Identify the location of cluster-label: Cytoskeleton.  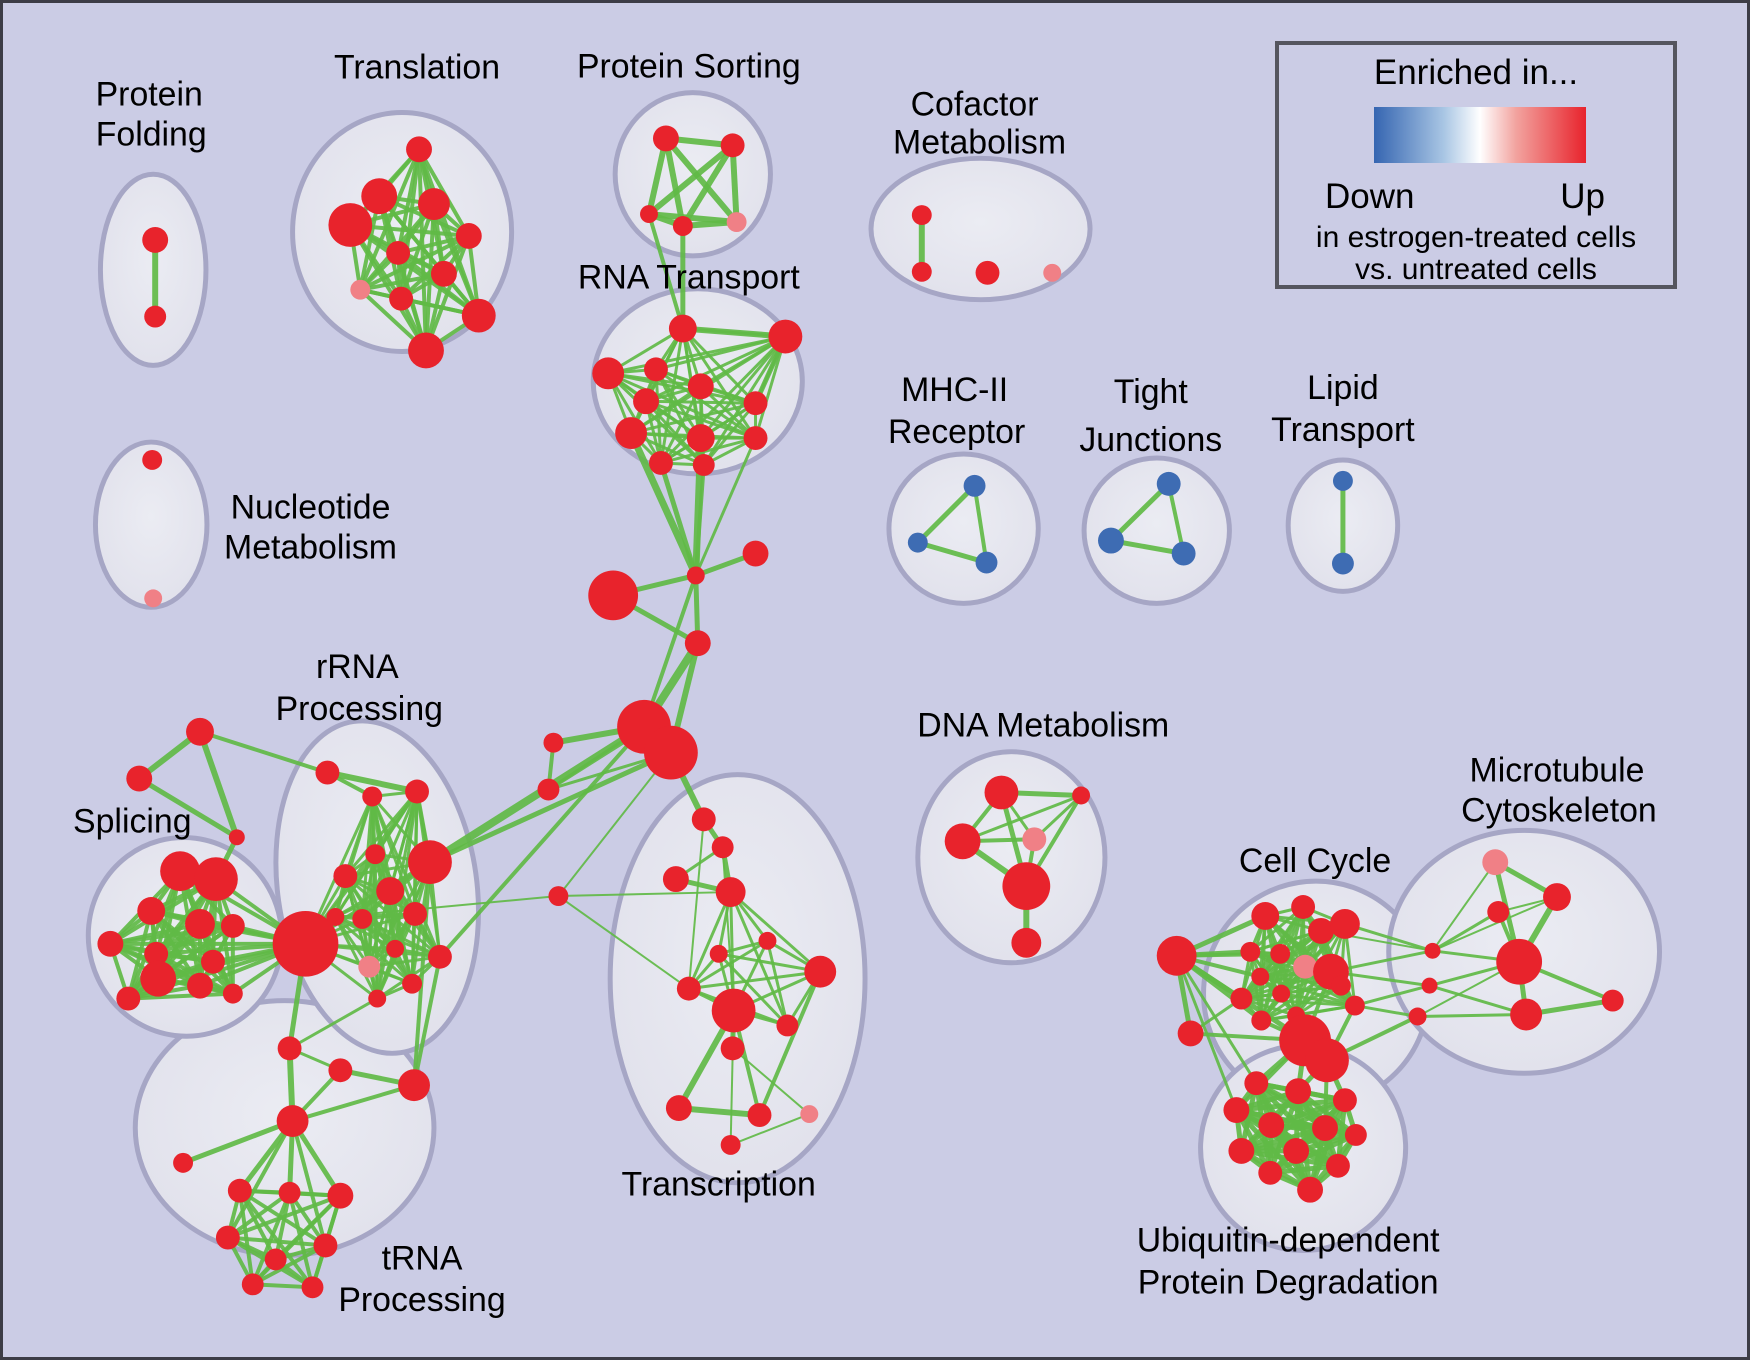
(1559, 810).